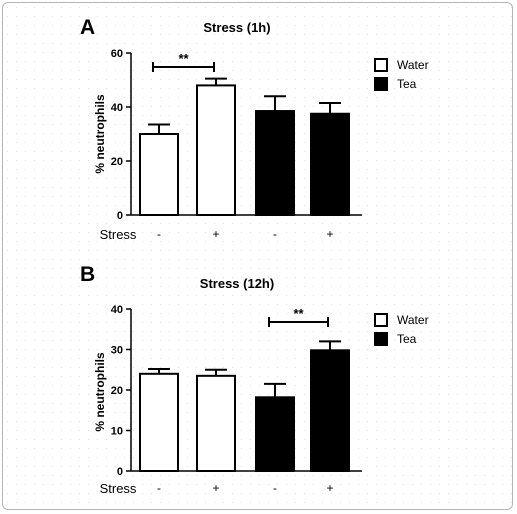  I want to click on y-tick-label: 30, so click(117, 351).